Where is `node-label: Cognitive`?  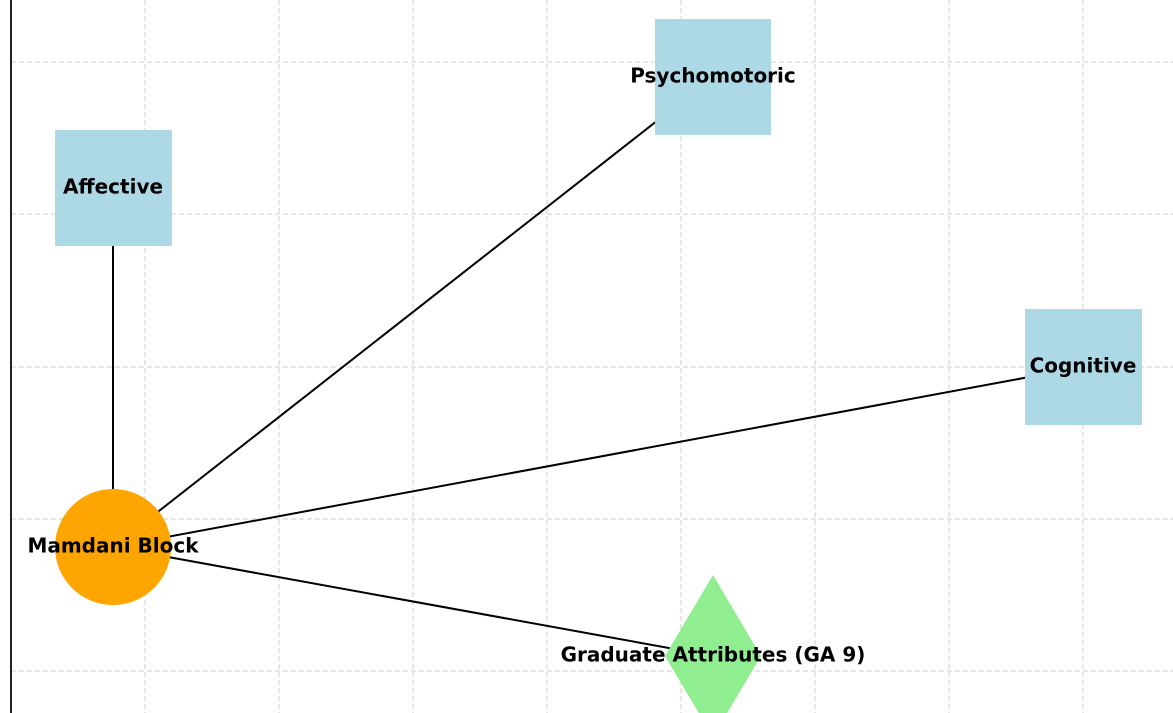
node-label: Cognitive is located at coordinates (1083, 366).